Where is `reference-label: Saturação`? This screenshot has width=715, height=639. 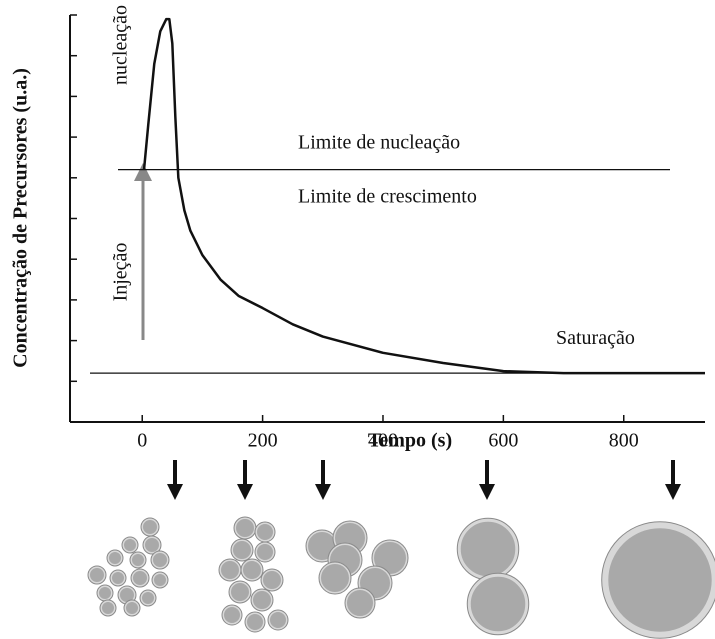
reference-label: Saturação is located at coordinates (595, 338).